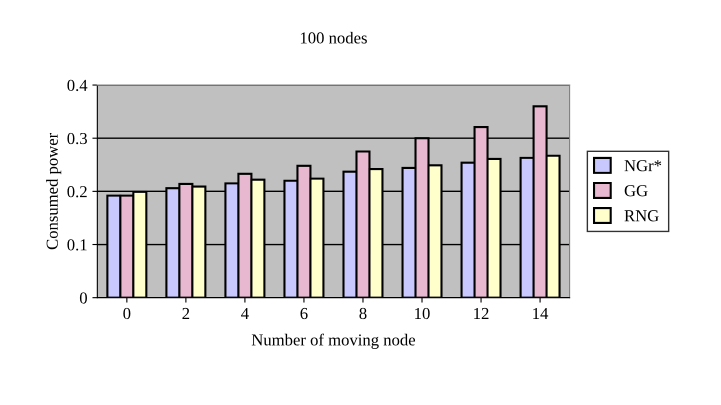 The width and height of the screenshot is (721, 405). Describe the element at coordinates (334, 341) in the screenshot. I see `x-axis-title: Number of moving node` at that location.